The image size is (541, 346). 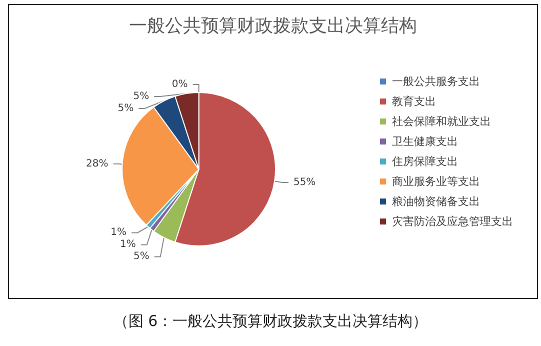 What do you see at coordinates (441, 121) in the screenshot?
I see `legend-label: 社会保障和就业支出` at bounding box center [441, 121].